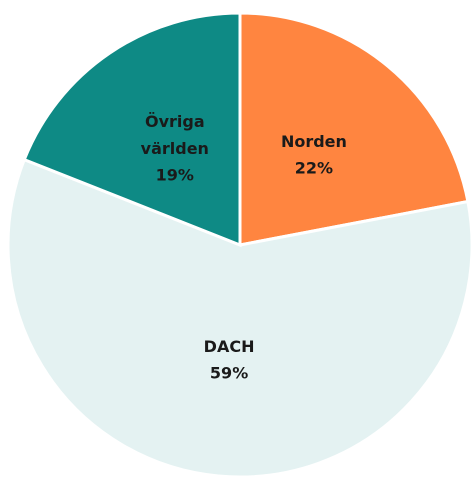  Describe the element at coordinates (229, 345) in the screenshot. I see `slice-label: DACH` at that location.